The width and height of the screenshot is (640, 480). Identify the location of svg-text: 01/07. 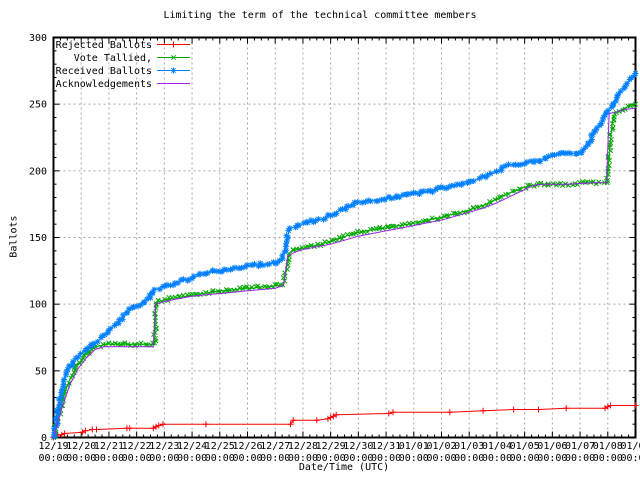
(580, 446).